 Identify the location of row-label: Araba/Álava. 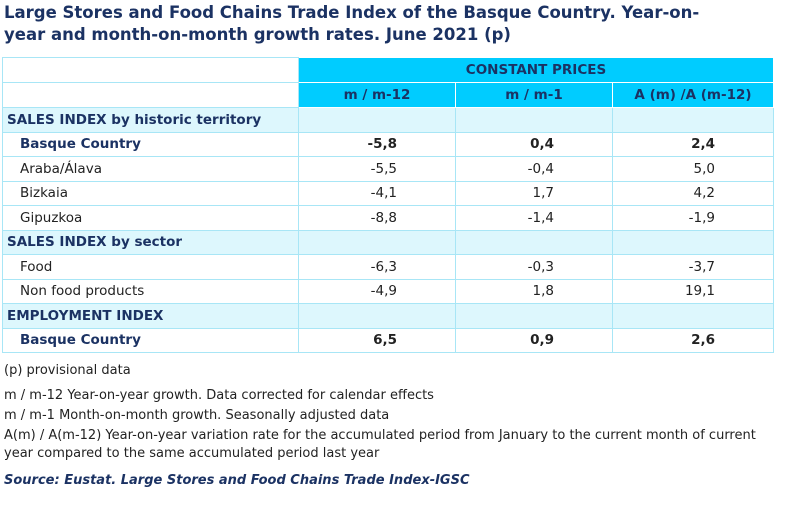
(150, 169).